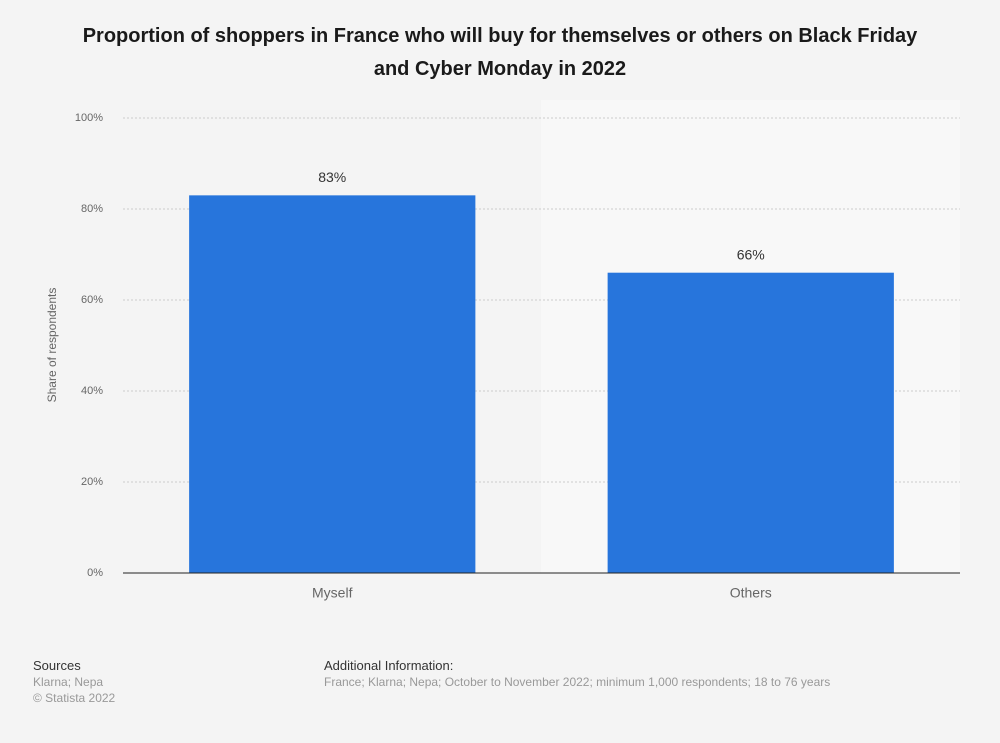 This screenshot has height=743, width=1000. Describe the element at coordinates (68, 682) in the screenshot. I see `source: Klarna; Nepa` at that location.